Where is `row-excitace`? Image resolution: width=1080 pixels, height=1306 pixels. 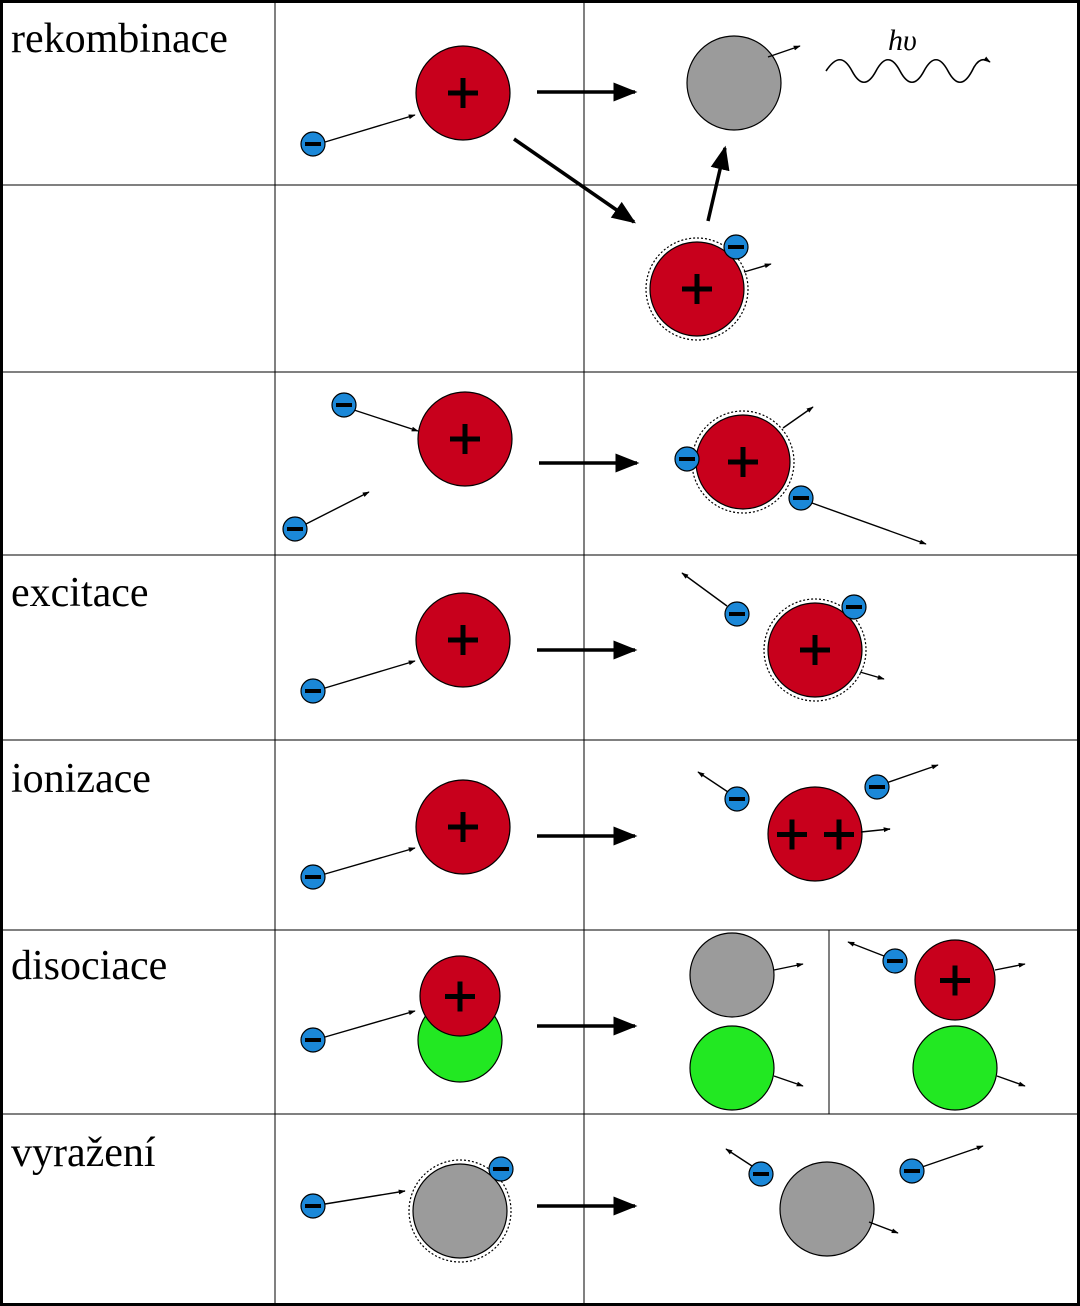
row-excitace is located at coordinates (592, 638).